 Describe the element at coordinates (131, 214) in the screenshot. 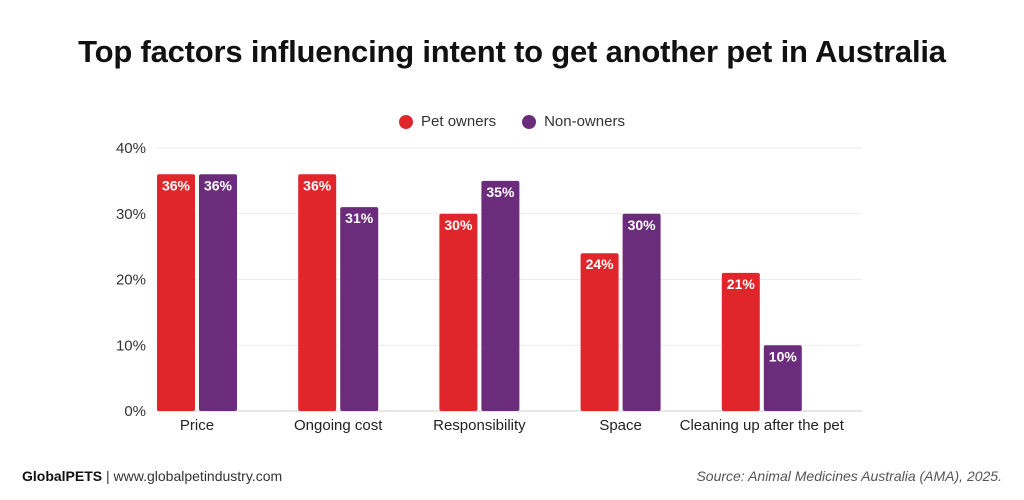

I see `y-tick-label: 30%` at that location.